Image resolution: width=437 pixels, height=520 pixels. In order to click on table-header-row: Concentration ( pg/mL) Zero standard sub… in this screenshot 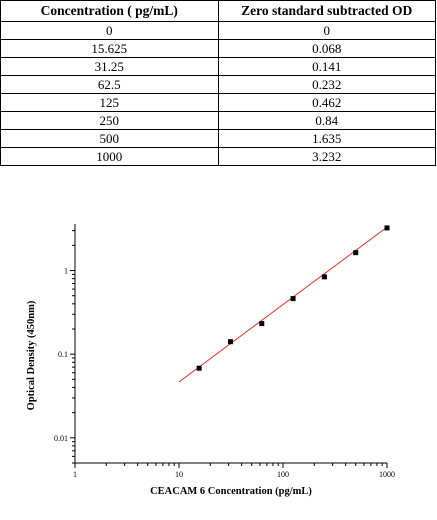, I will do `click(218, 11)`.